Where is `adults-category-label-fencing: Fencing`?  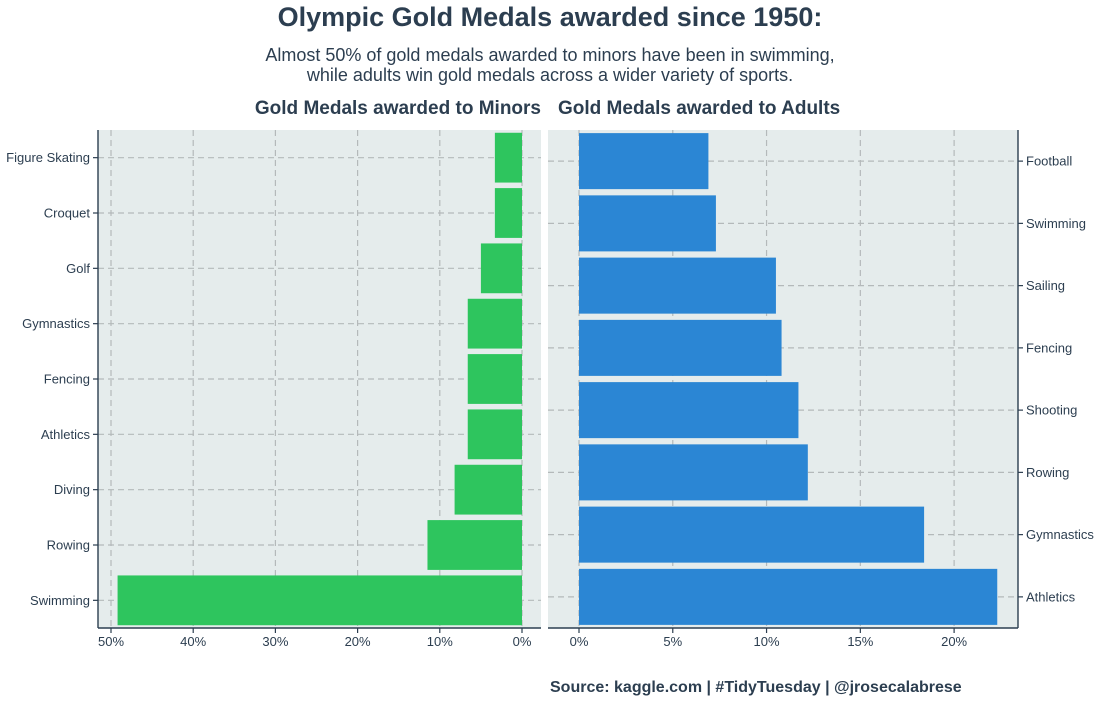 adults-category-label-fencing: Fencing is located at coordinates (1049, 347).